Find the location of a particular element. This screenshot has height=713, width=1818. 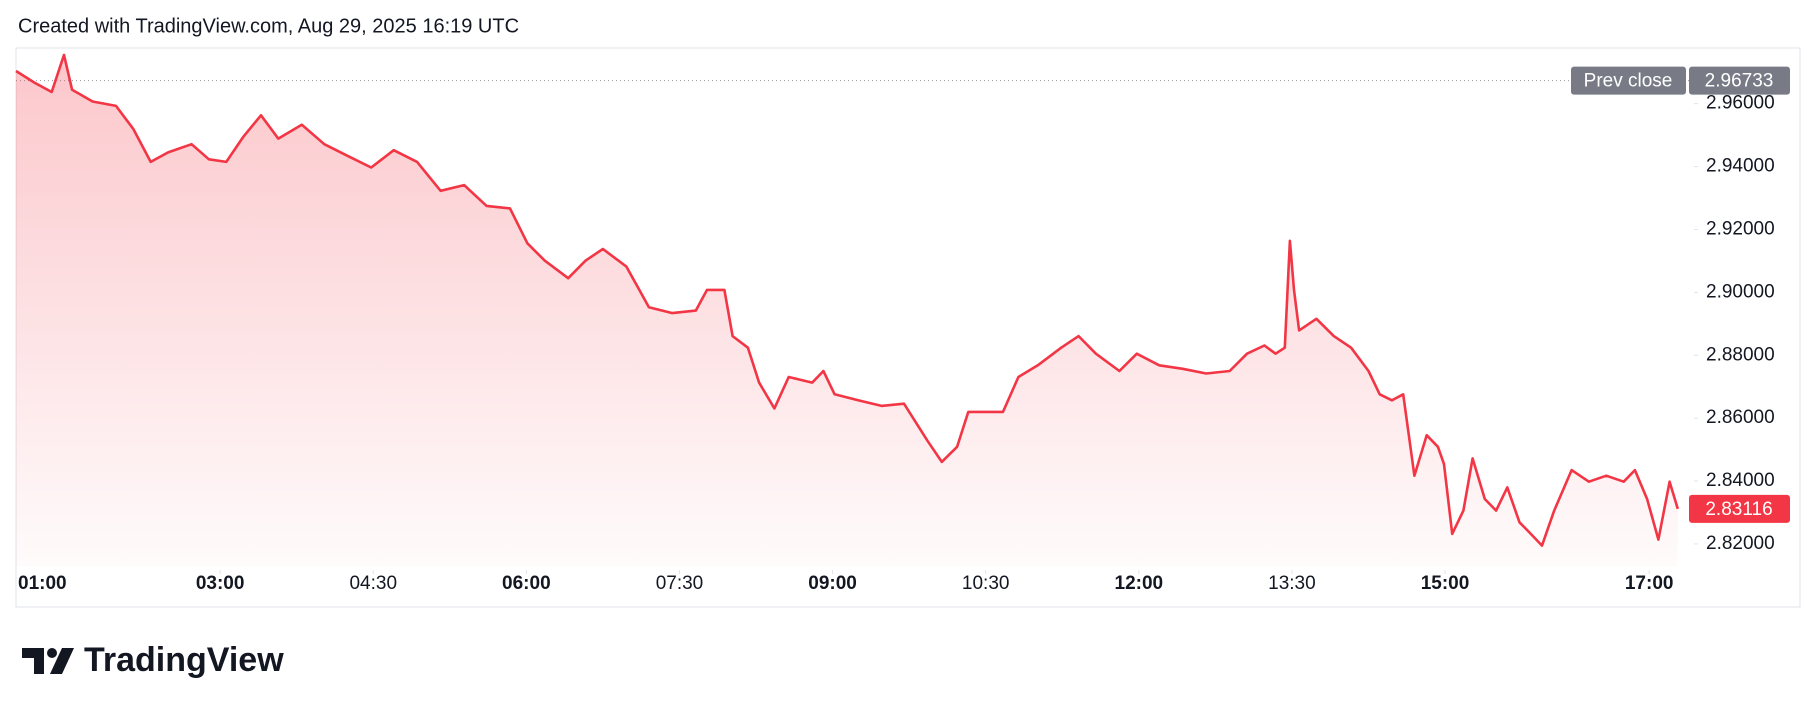

logo: TradingView is located at coordinates (153, 660).